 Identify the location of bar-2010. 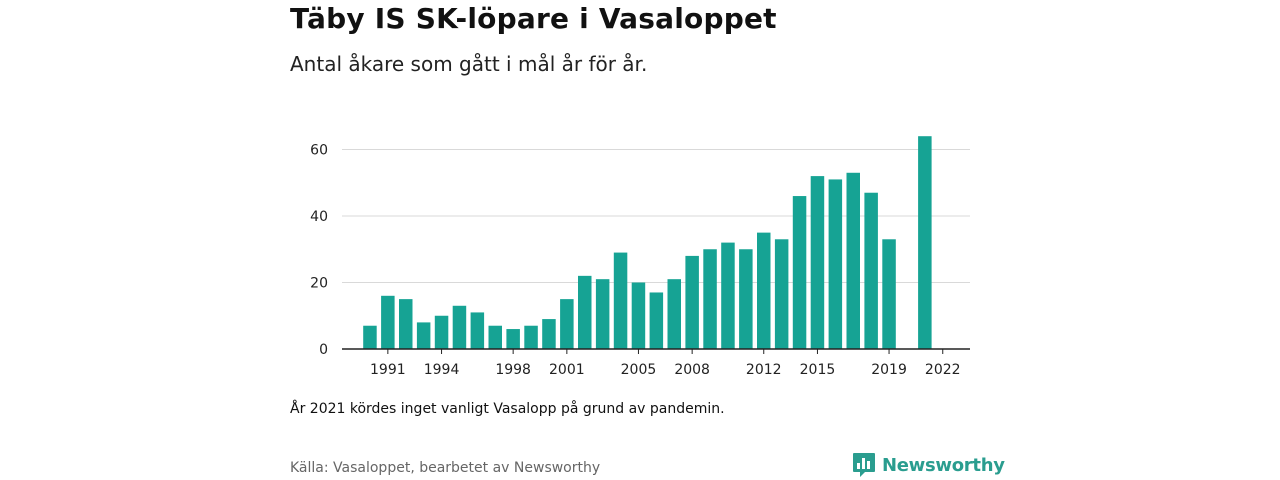
(728, 295).